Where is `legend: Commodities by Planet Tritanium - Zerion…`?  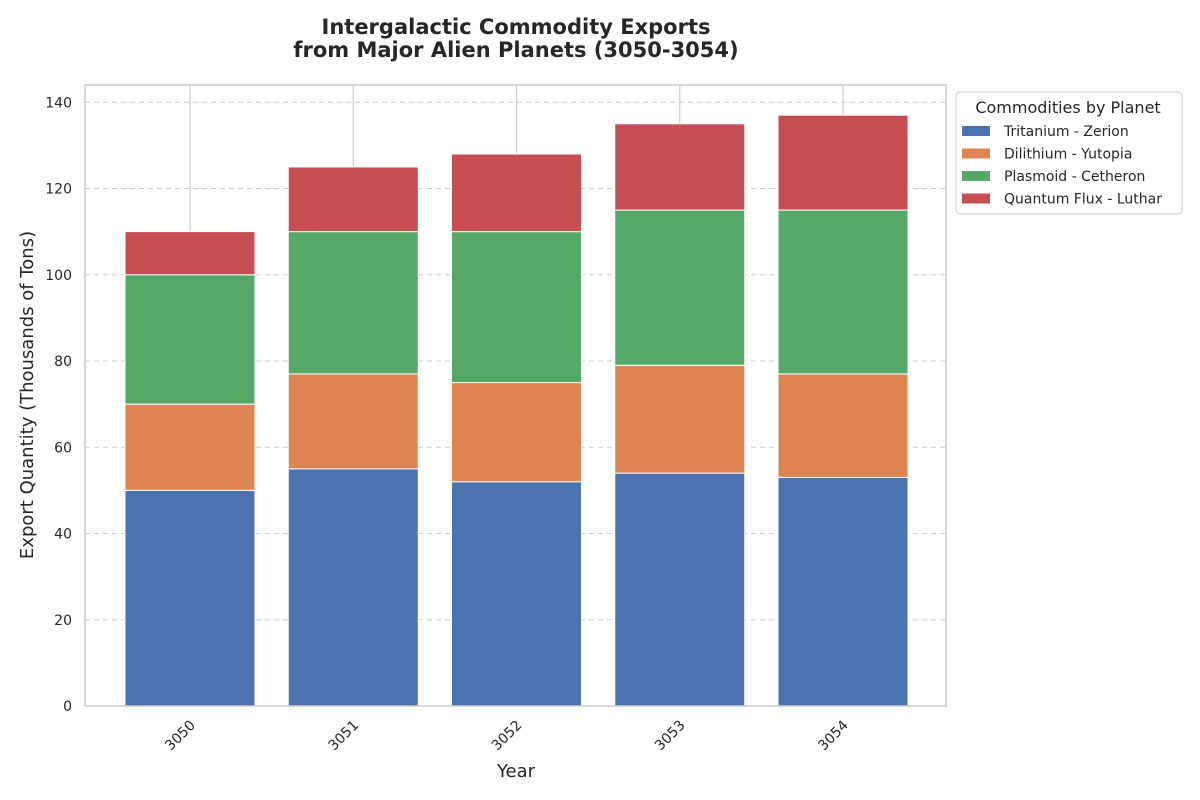 legend: Commodities by Planet Tritanium - Zerion… is located at coordinates (1069, 153).